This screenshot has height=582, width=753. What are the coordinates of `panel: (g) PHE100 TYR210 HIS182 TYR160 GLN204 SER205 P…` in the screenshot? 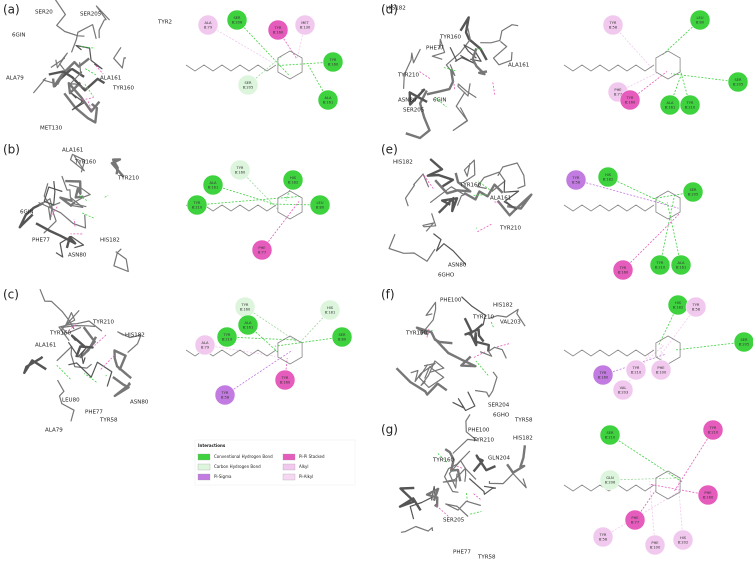 It's located at (552, 487).